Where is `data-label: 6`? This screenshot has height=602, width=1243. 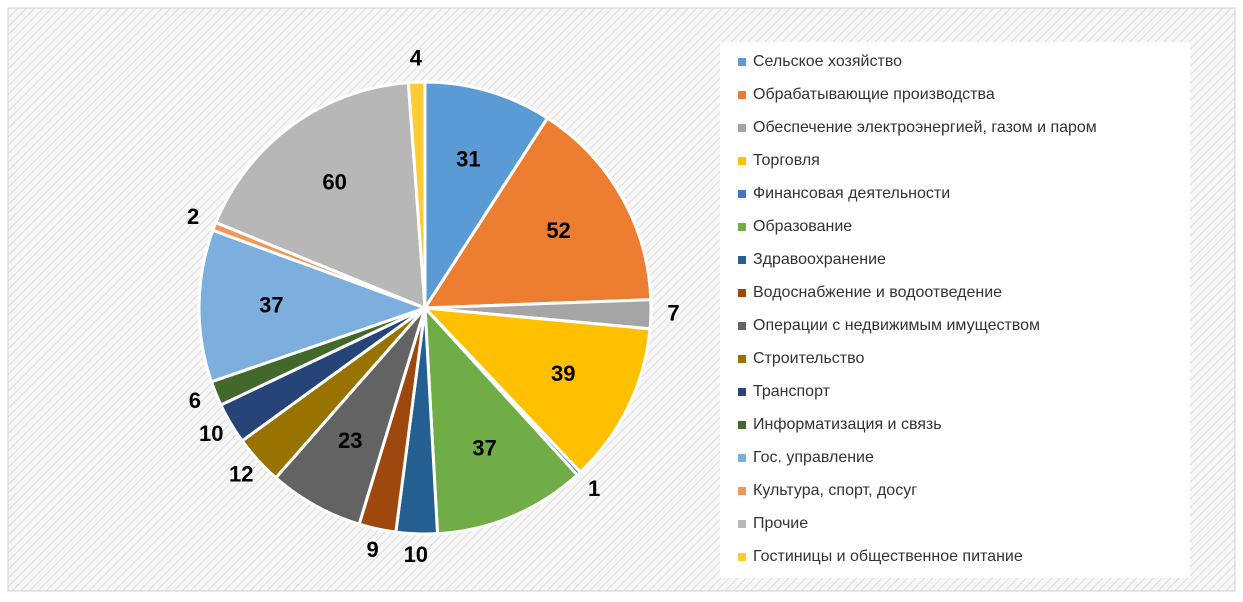
data-label: 6 is located at coordinates (195, 400).